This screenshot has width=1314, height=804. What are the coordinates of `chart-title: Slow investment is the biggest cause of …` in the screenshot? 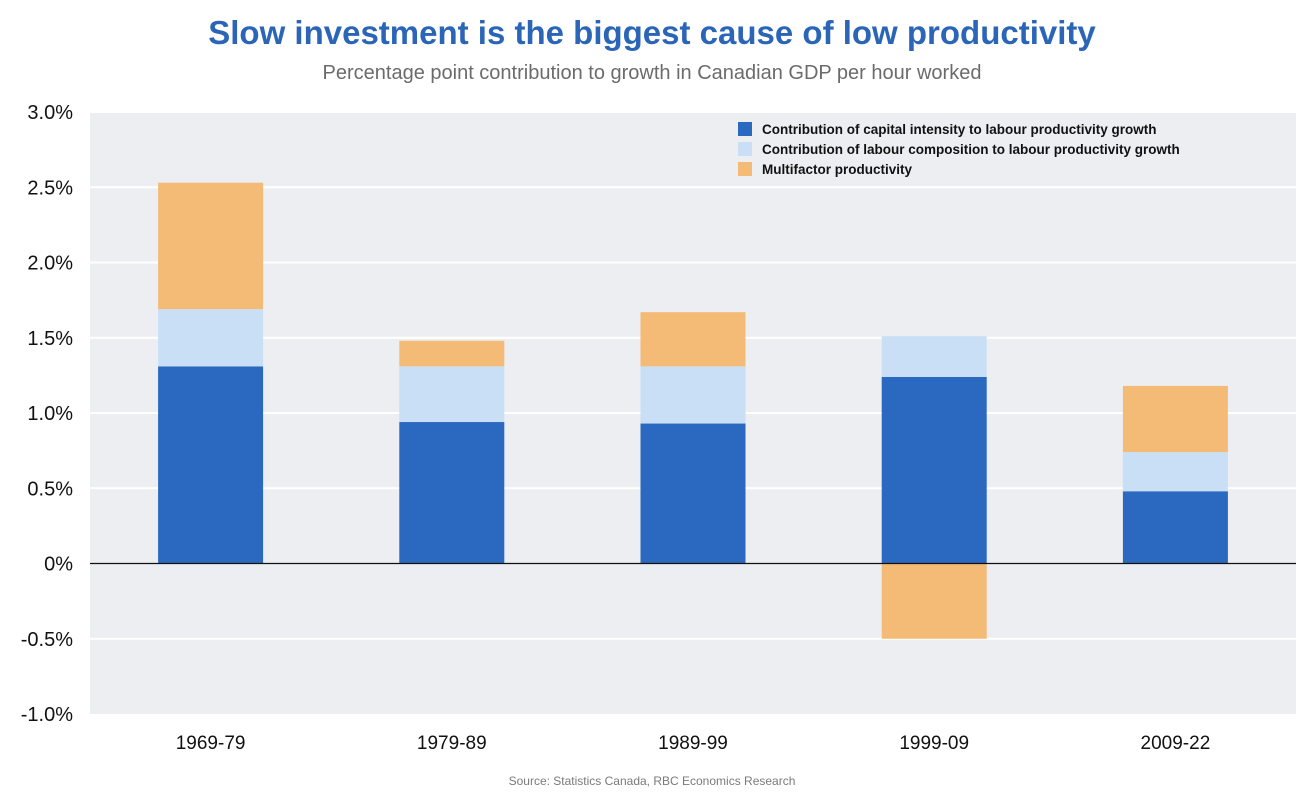 It's located at (652, 32).